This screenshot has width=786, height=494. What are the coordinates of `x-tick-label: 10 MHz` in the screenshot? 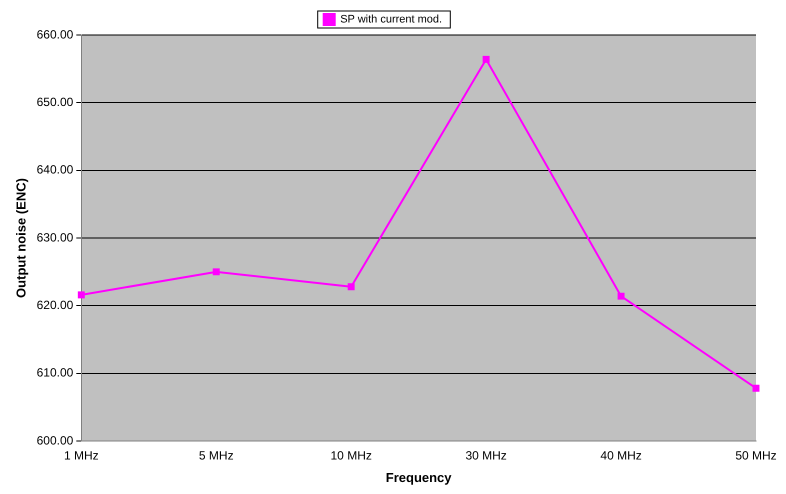 It's located at (351, 455).